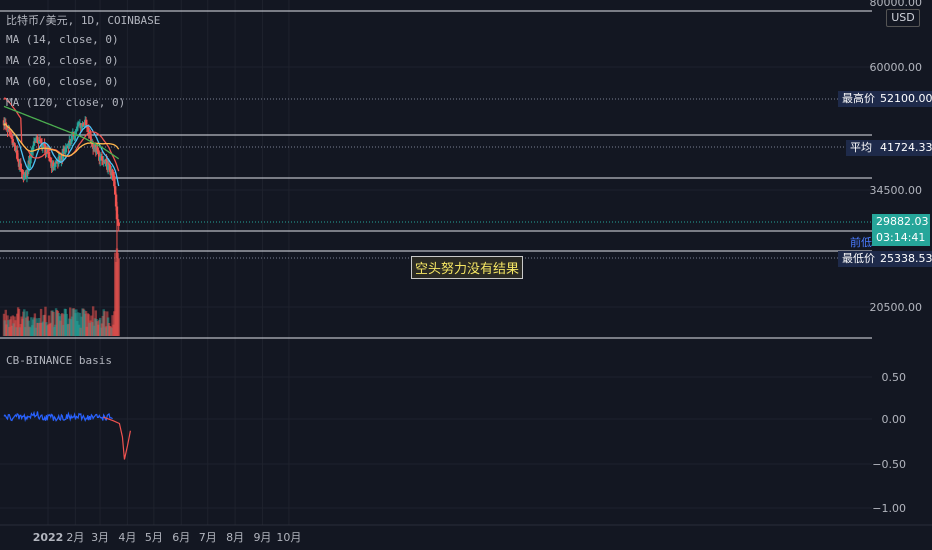  I want to click on time-tick-label: 8月, so click(235, 537).